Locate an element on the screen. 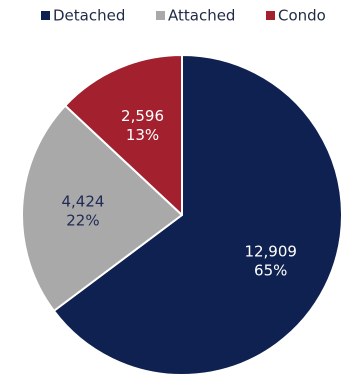  legend-swatch-condo is located at coordinates (270, 15).